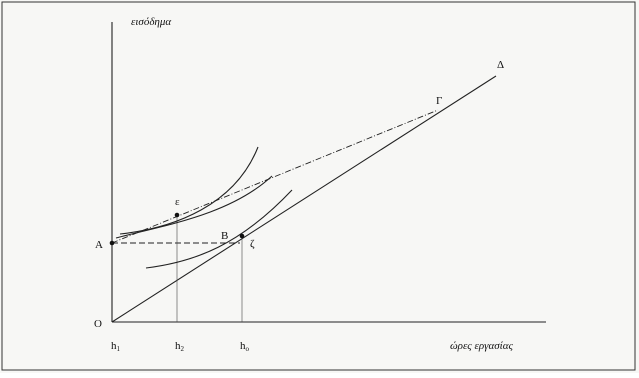 This screenshot has width=639, height=378. Describe the element at coordinates (98, 324) in the screenshot. I see `origin-label: O` at that location.